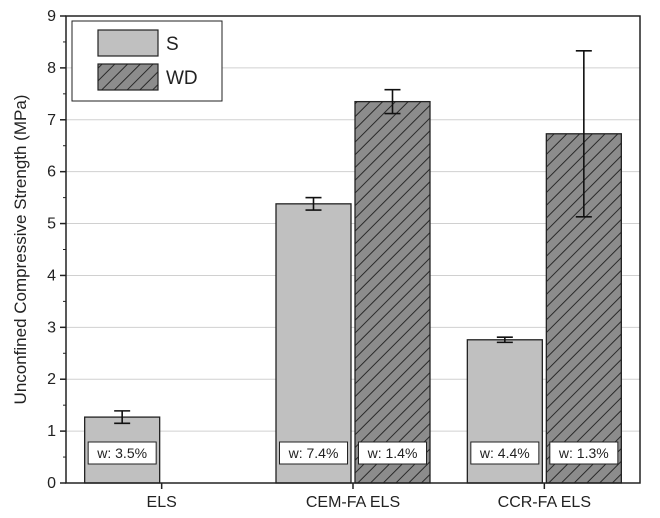 The height and width of the screenshot is (518, 660). I want to click on legend-label-s: S, so click(172, 44).